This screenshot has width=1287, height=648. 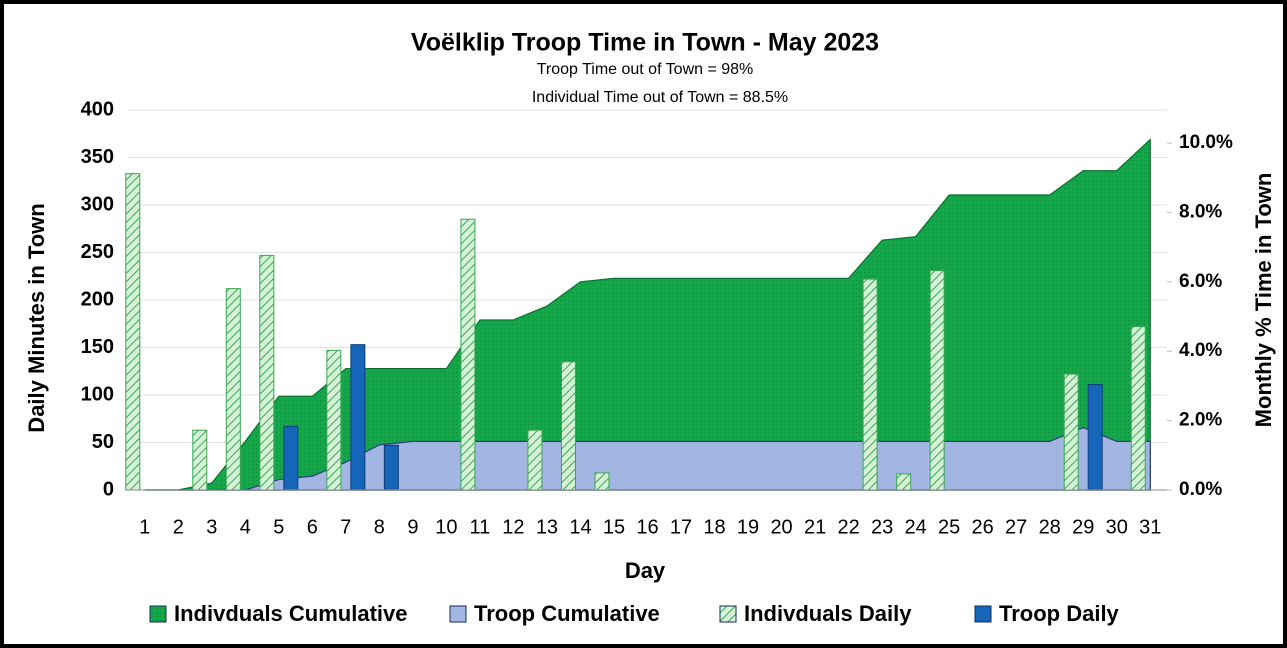 What do you see at coordinates (97, 299) in the screenshot?
I see `y-tick-label: 200` at bounding box center [97, 299].